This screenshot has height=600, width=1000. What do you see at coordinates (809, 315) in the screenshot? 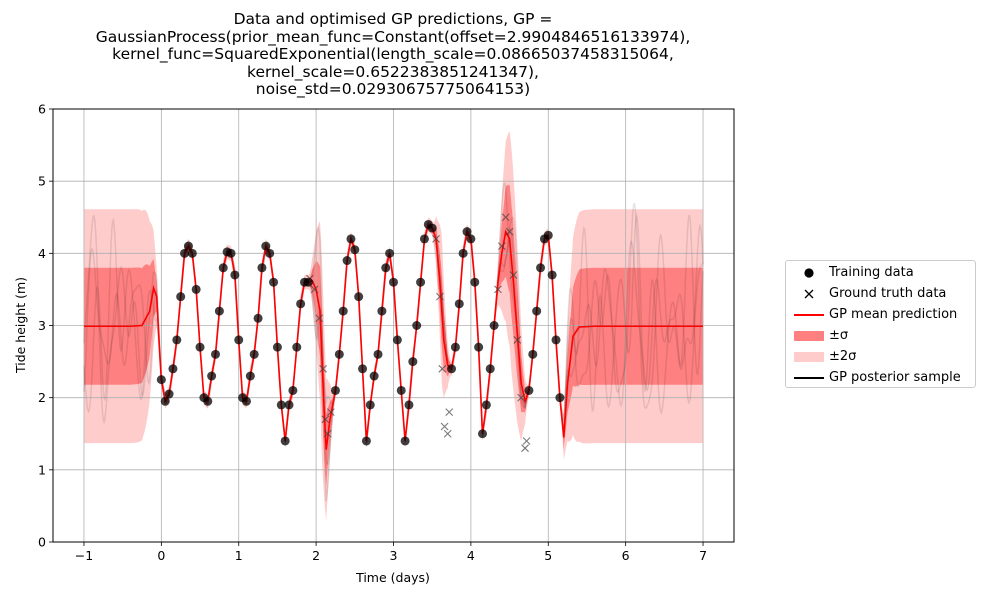
I see `red-line-icon` at bounding box center [809, 315].